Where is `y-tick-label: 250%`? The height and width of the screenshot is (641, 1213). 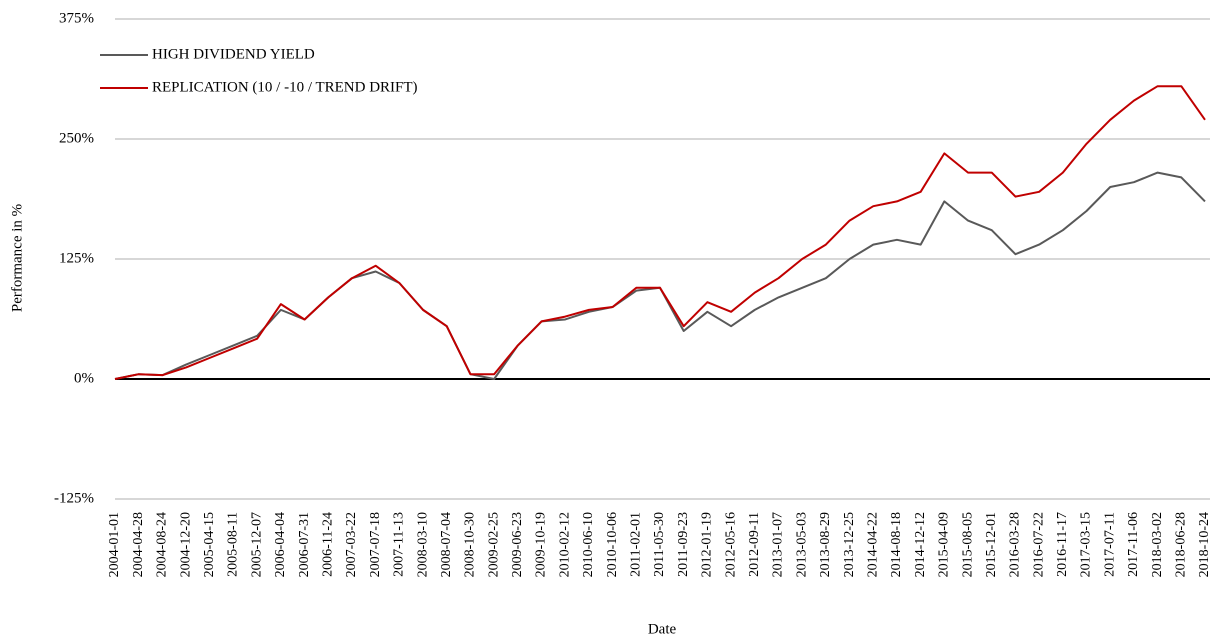
y-tick-label: 250% is located at coordinates (76, 138).